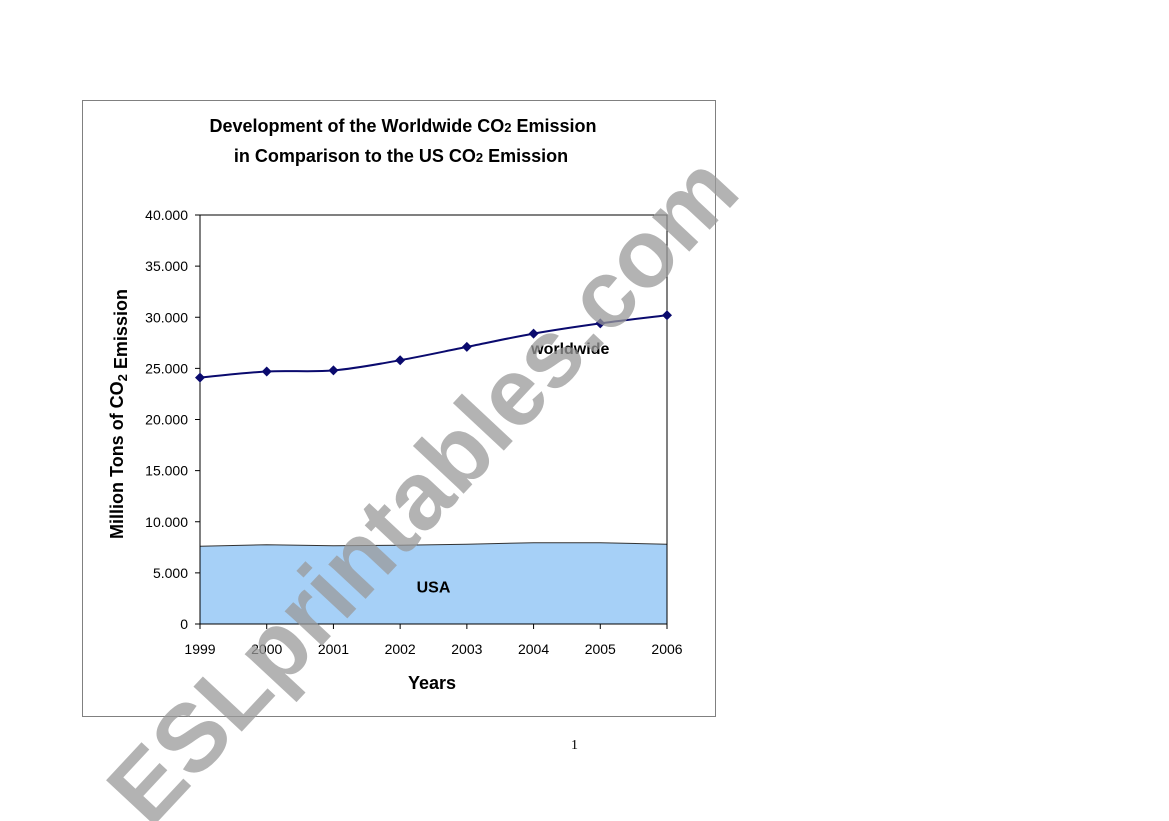 This screenshot has height=821, width=1169. Describe the element at coordinates (333, 649) in the screenshot. I see `x-tick-label: 2001` at that location.